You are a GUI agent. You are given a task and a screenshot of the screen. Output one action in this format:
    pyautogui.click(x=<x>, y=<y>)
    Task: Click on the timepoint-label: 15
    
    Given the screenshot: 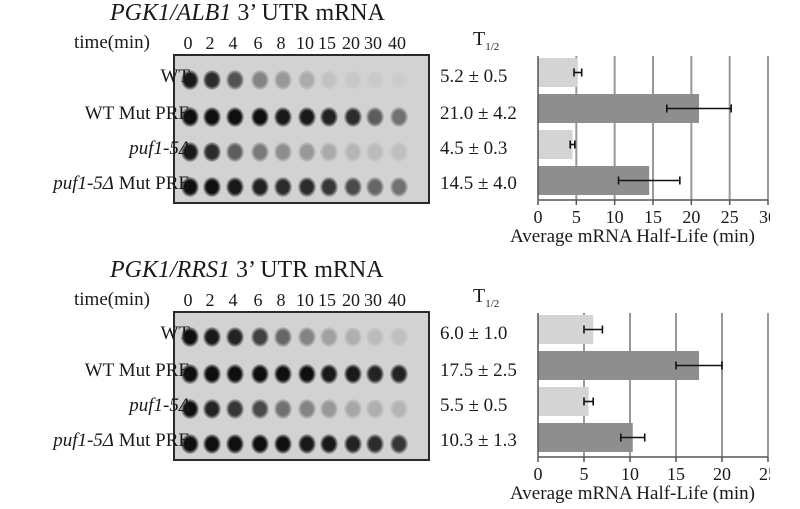 What is the action you would take?
    pyautogui.click(x=327, y=43)
    